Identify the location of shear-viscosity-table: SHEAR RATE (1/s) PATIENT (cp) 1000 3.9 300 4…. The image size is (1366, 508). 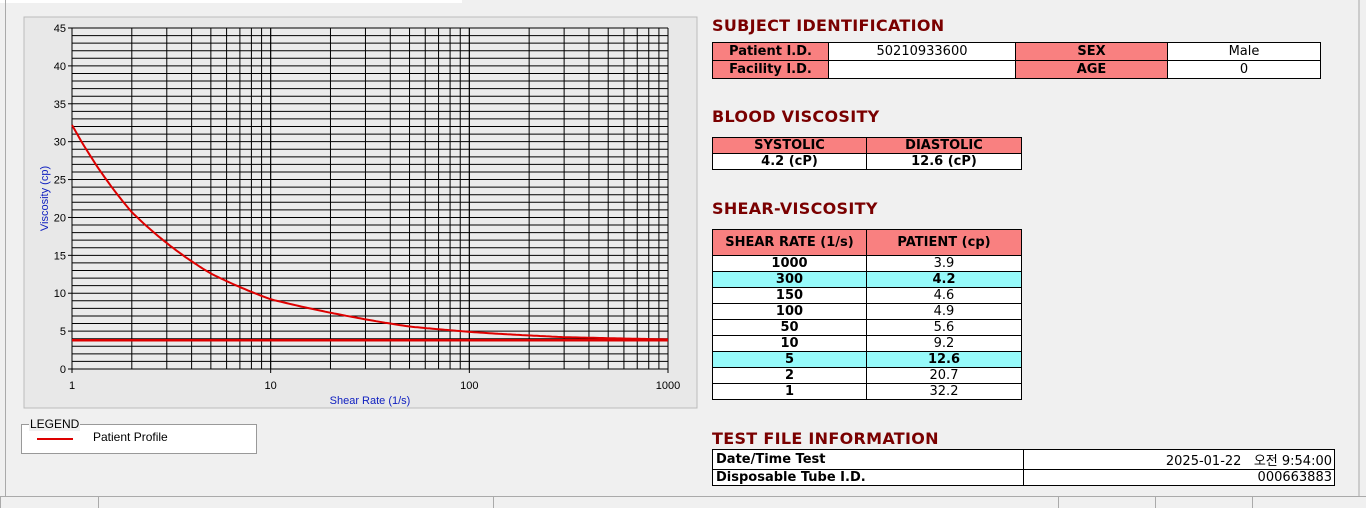
(867, 314).